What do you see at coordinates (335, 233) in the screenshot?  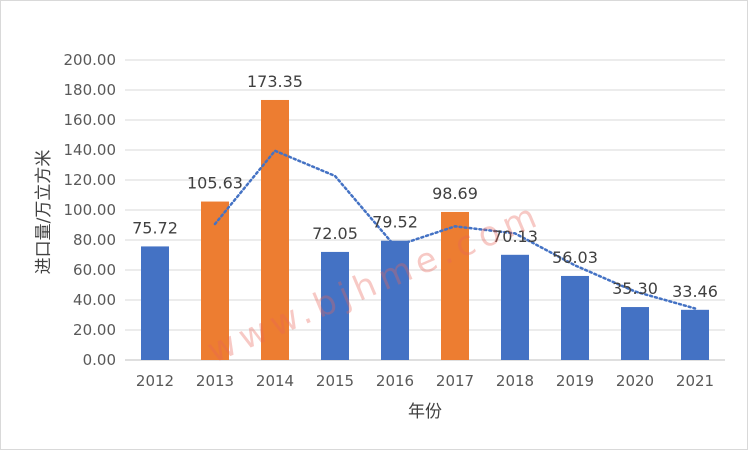 I see `data-label: 72.05` at bounding box center [335, 233].